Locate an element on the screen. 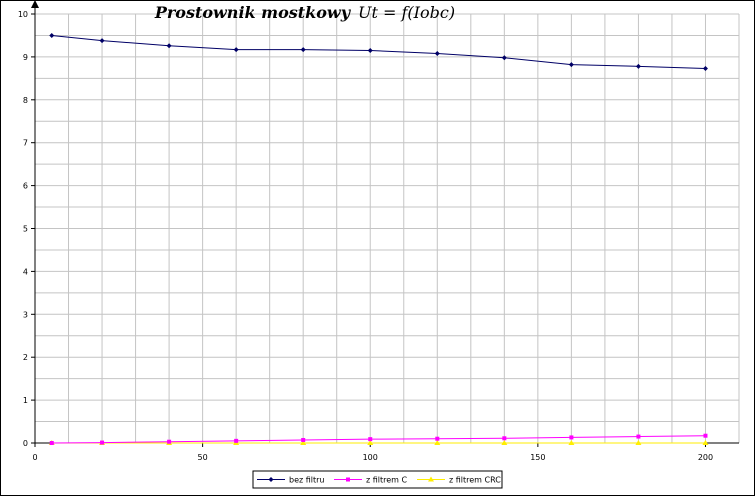 This screenshot has width=755, height=496. legend: bez filtru z filtrem C z filtrem CRC is located at coordinates (377, 479).